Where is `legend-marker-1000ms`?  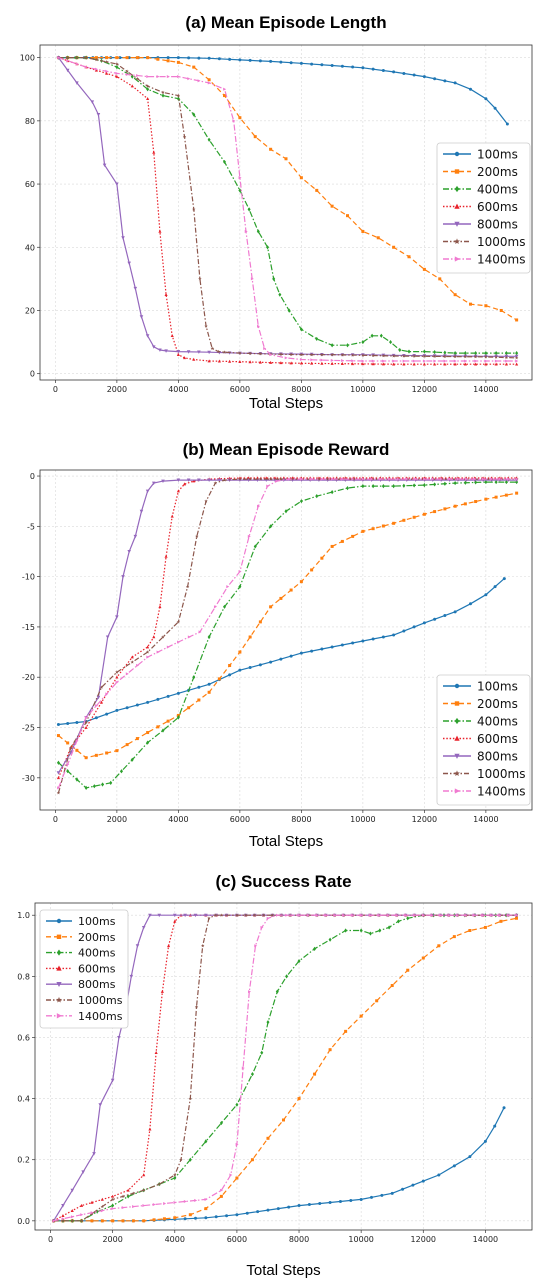 legend-marker-1000ms is located at coordinates (457, 773).